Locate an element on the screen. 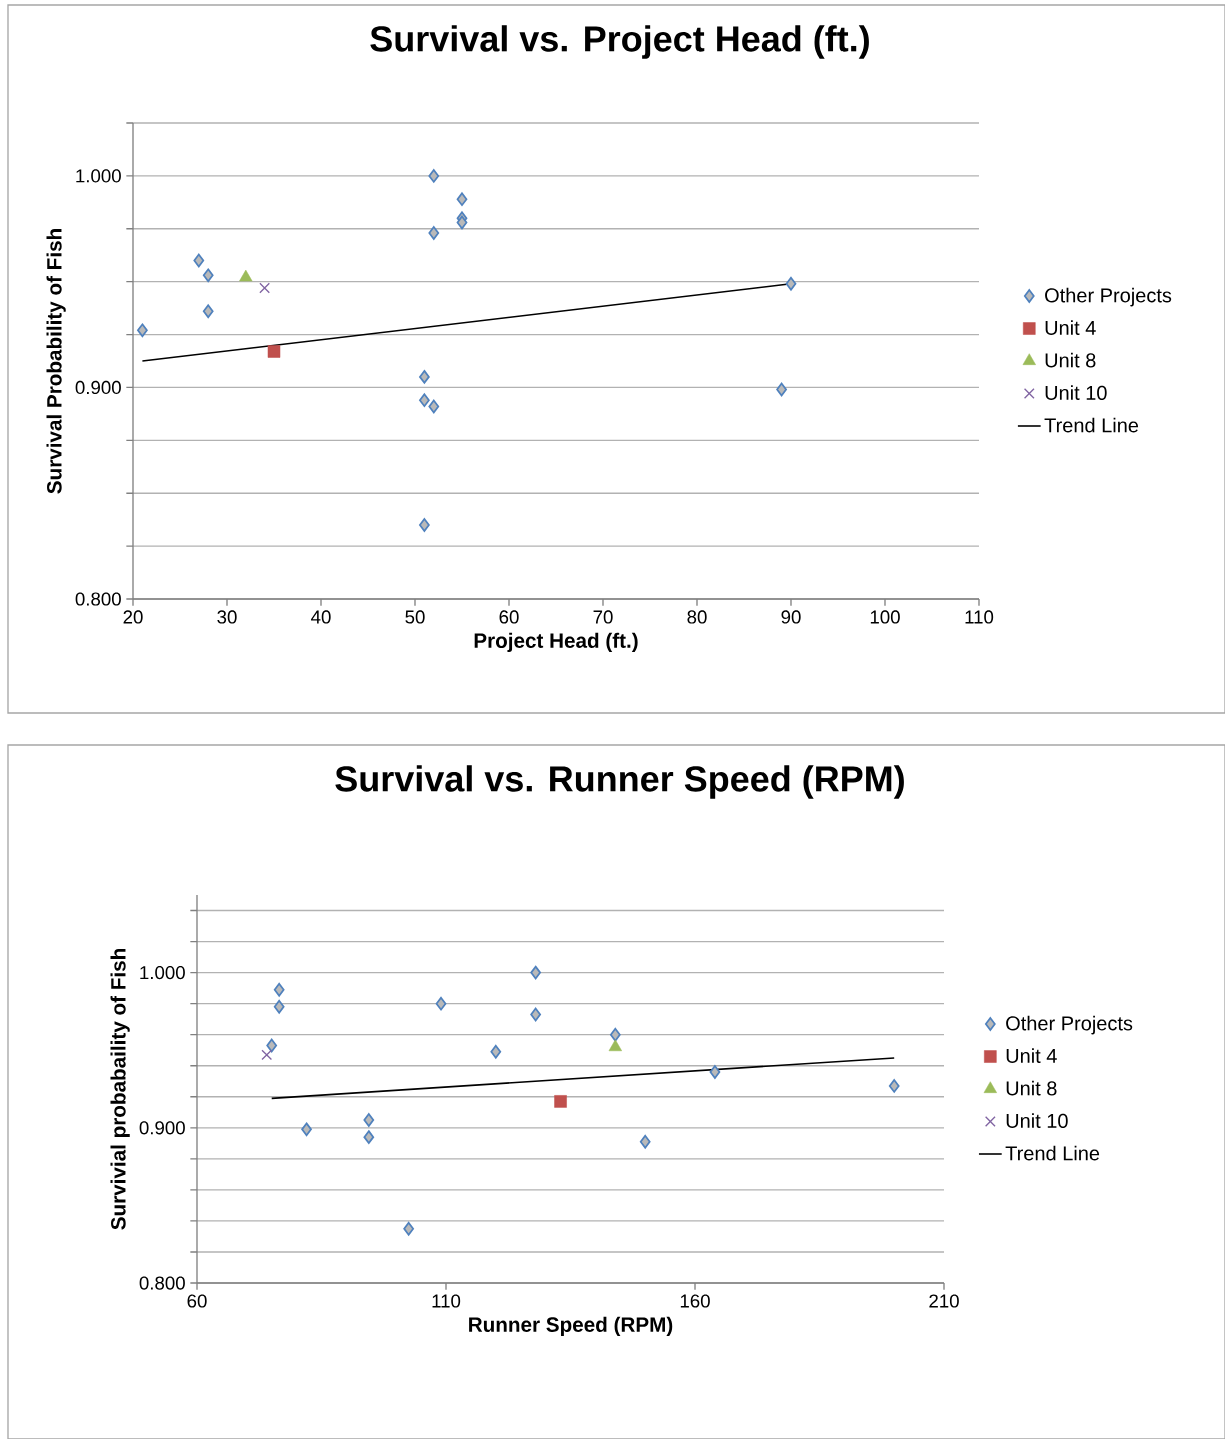  y-axis-title: Survival Probability of Fish is located at coordinates (56, 361).